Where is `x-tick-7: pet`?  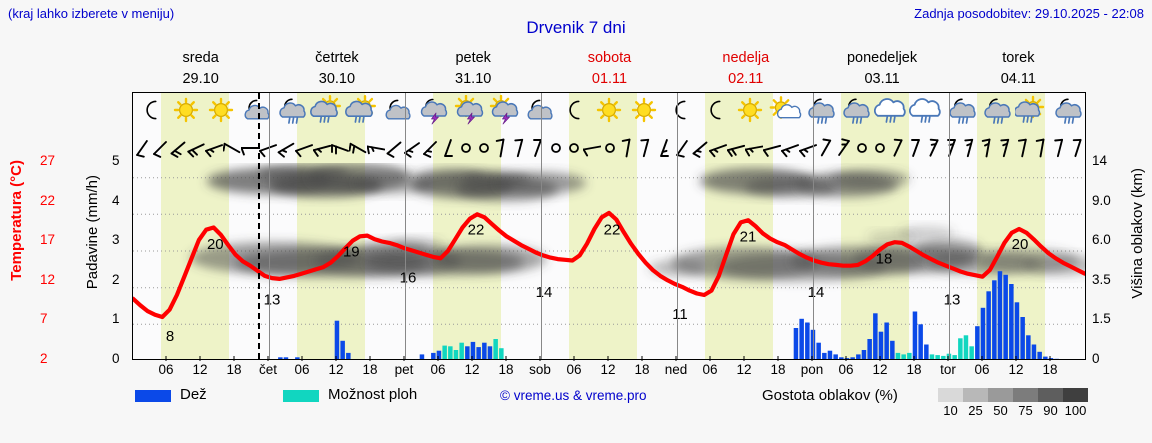 x-tick-7: pet is located at coordinates (404, 369).